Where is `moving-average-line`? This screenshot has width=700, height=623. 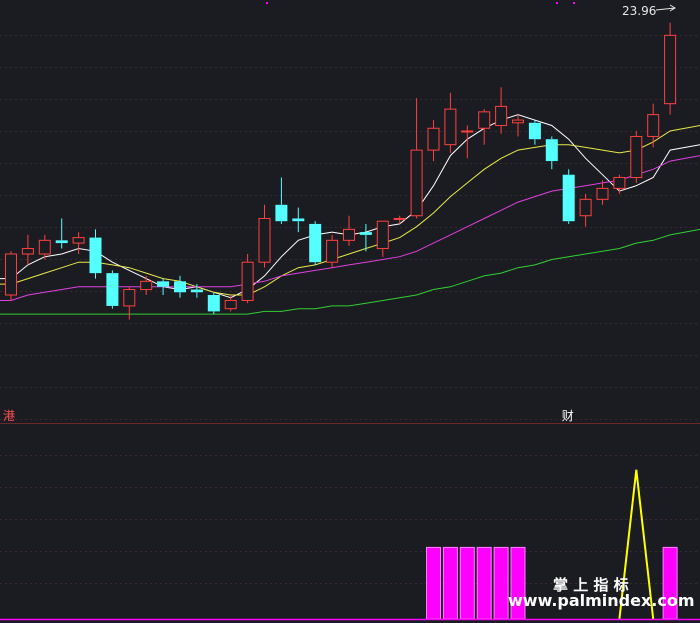 moving-average-line is located at coordinates (350, 271).